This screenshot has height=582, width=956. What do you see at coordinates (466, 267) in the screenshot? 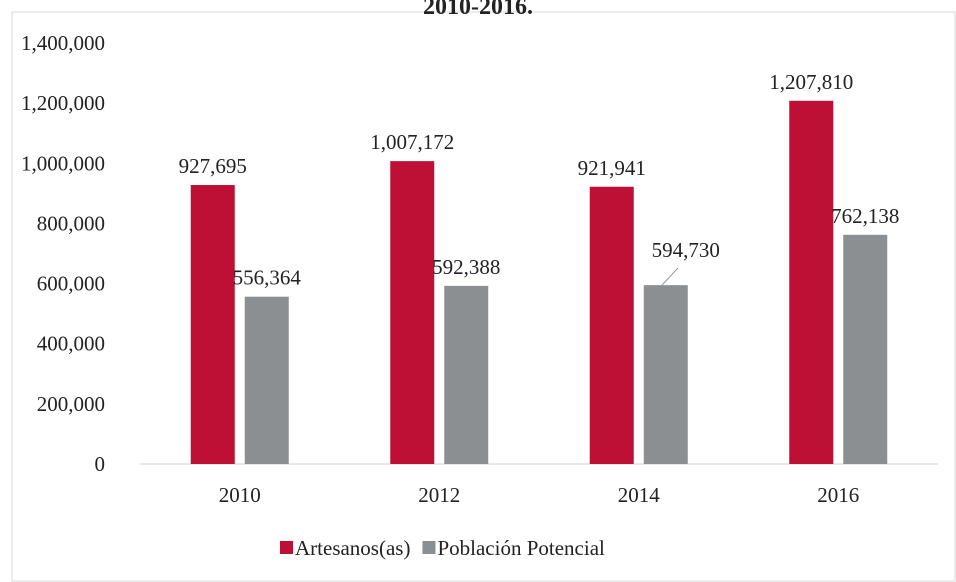
I see `value-label: 592,388` at bounding box center [466, 267].